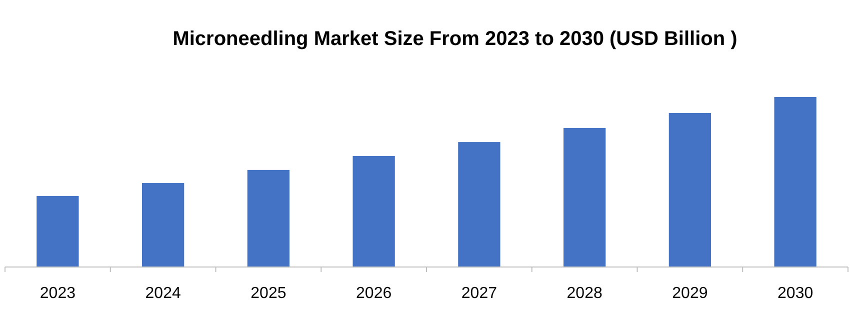 The width and height of the screenshot is (850, 327). Describe the element at coordinates (690, 293) in the screenshot. I see `x-tick-label: 2029` at that location.